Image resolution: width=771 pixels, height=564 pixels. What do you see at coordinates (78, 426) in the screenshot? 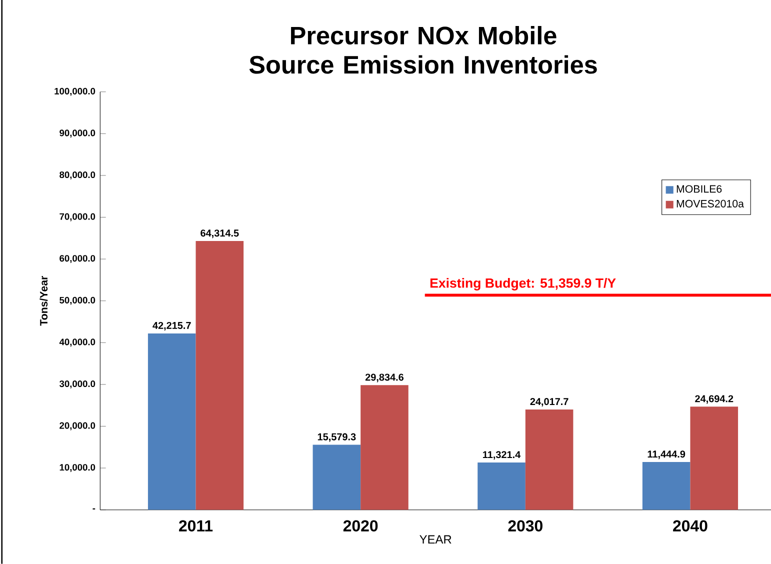
I see `y-tick-label: 20,000.0` at bounding box center [78, 426].